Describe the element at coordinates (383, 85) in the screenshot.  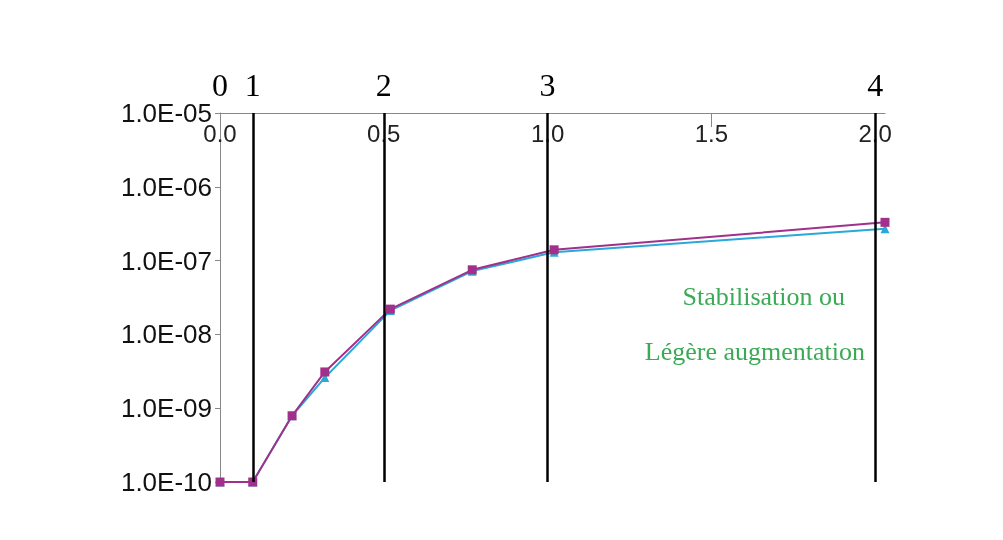
I see `annotation: 2` at that location.